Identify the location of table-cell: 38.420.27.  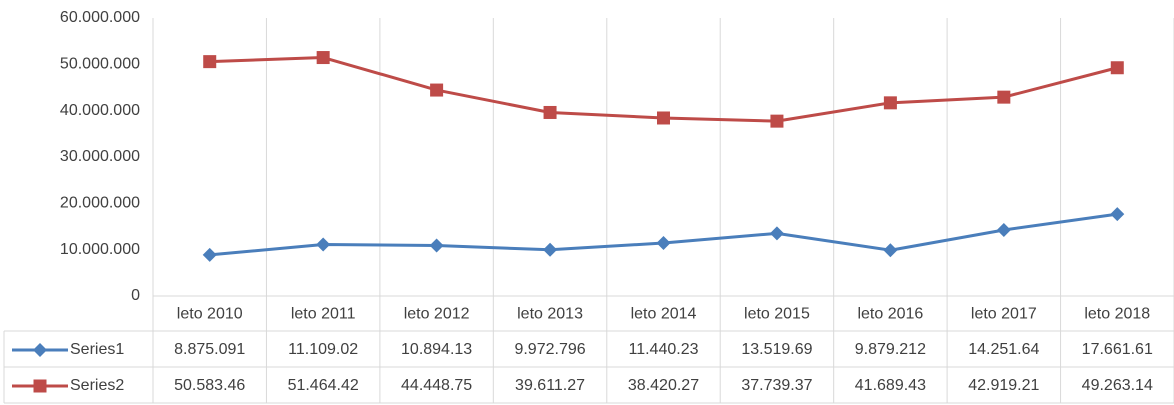
(663, 385).